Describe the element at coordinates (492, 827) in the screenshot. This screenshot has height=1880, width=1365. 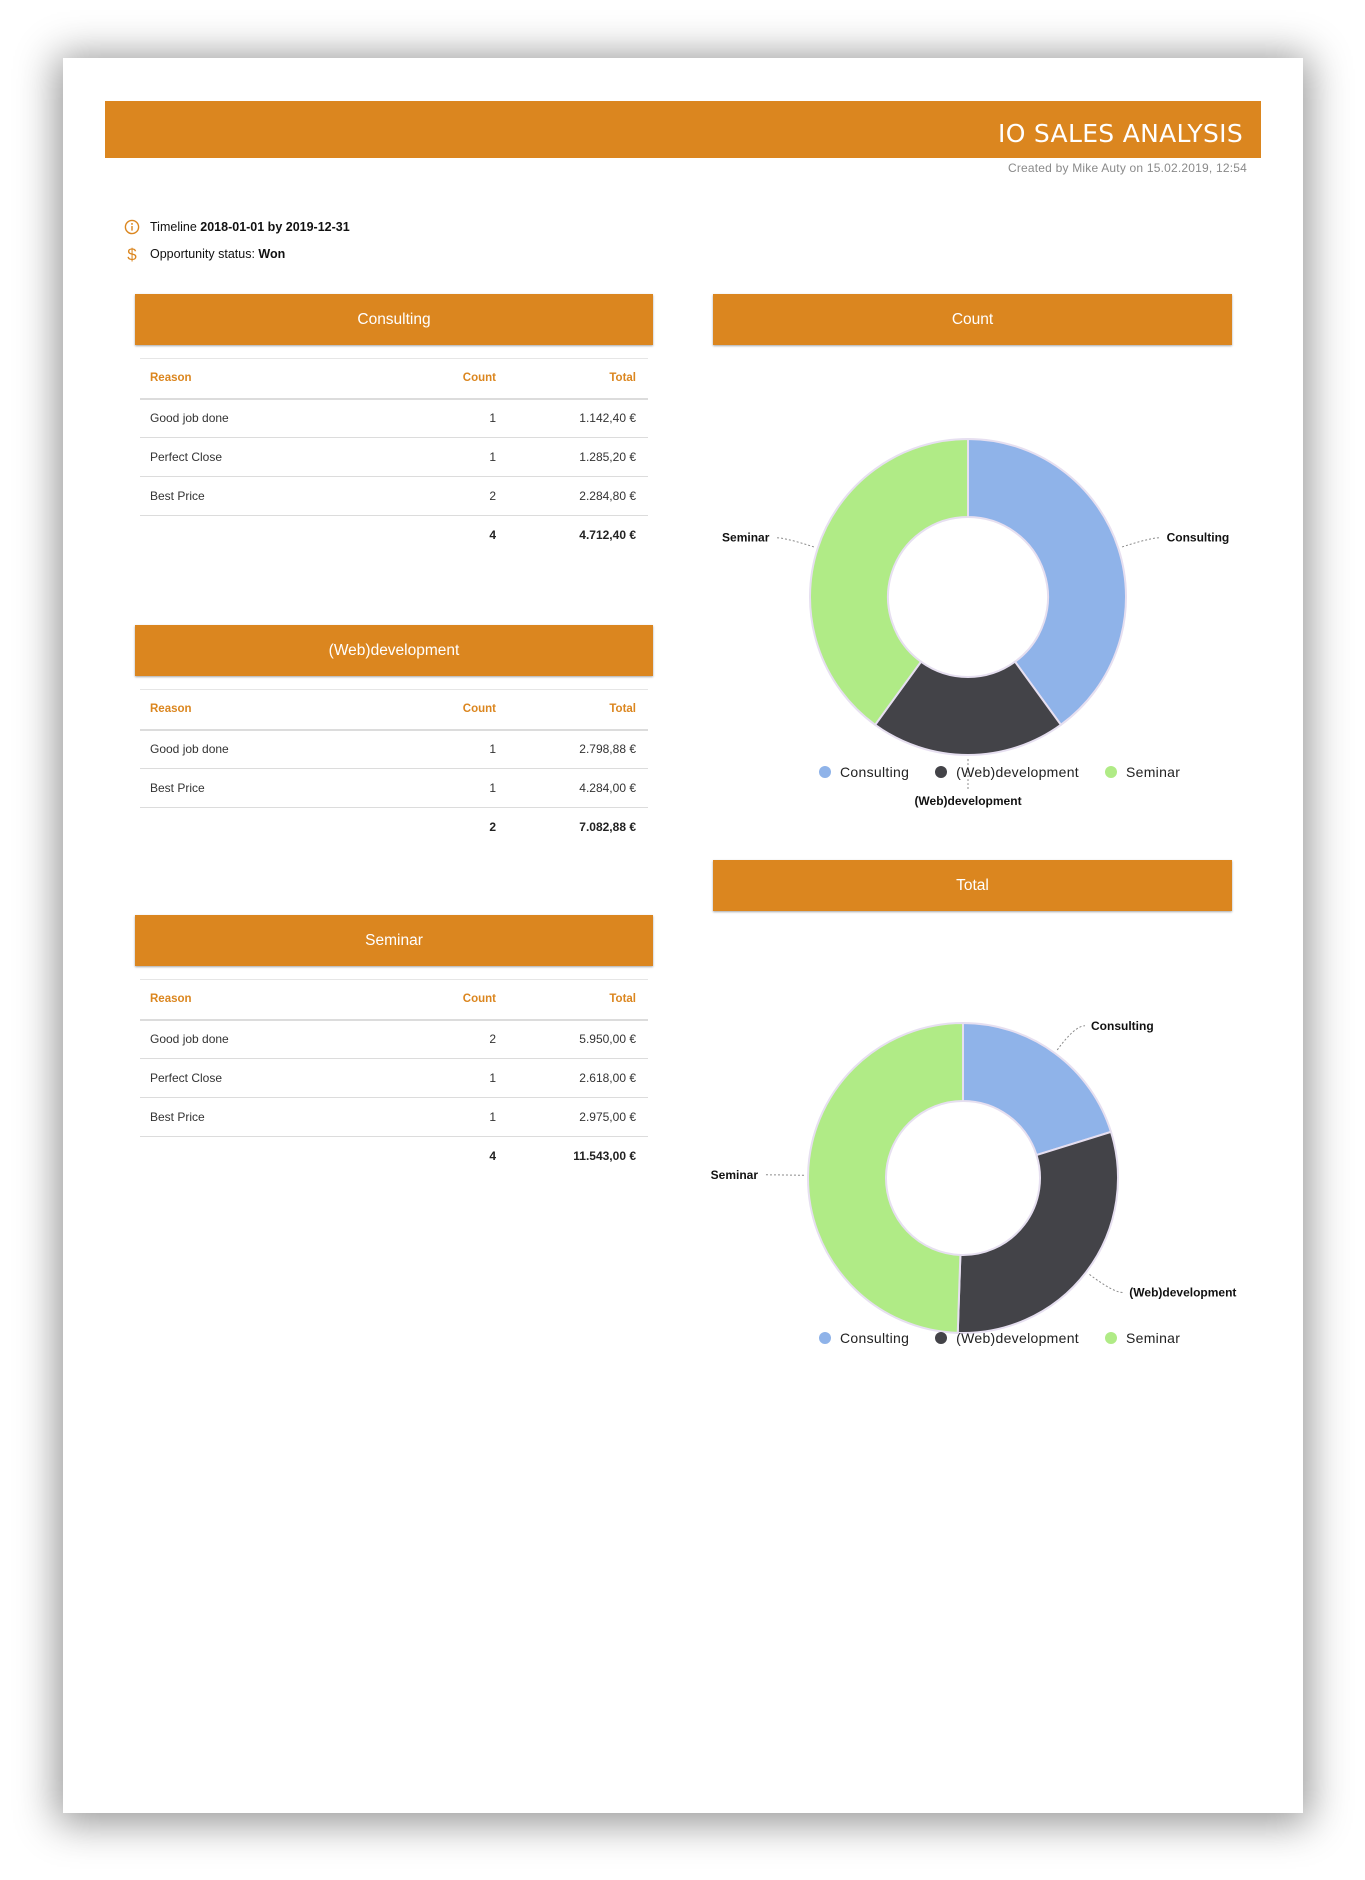
I see `total-count-cell: 2` at that location.